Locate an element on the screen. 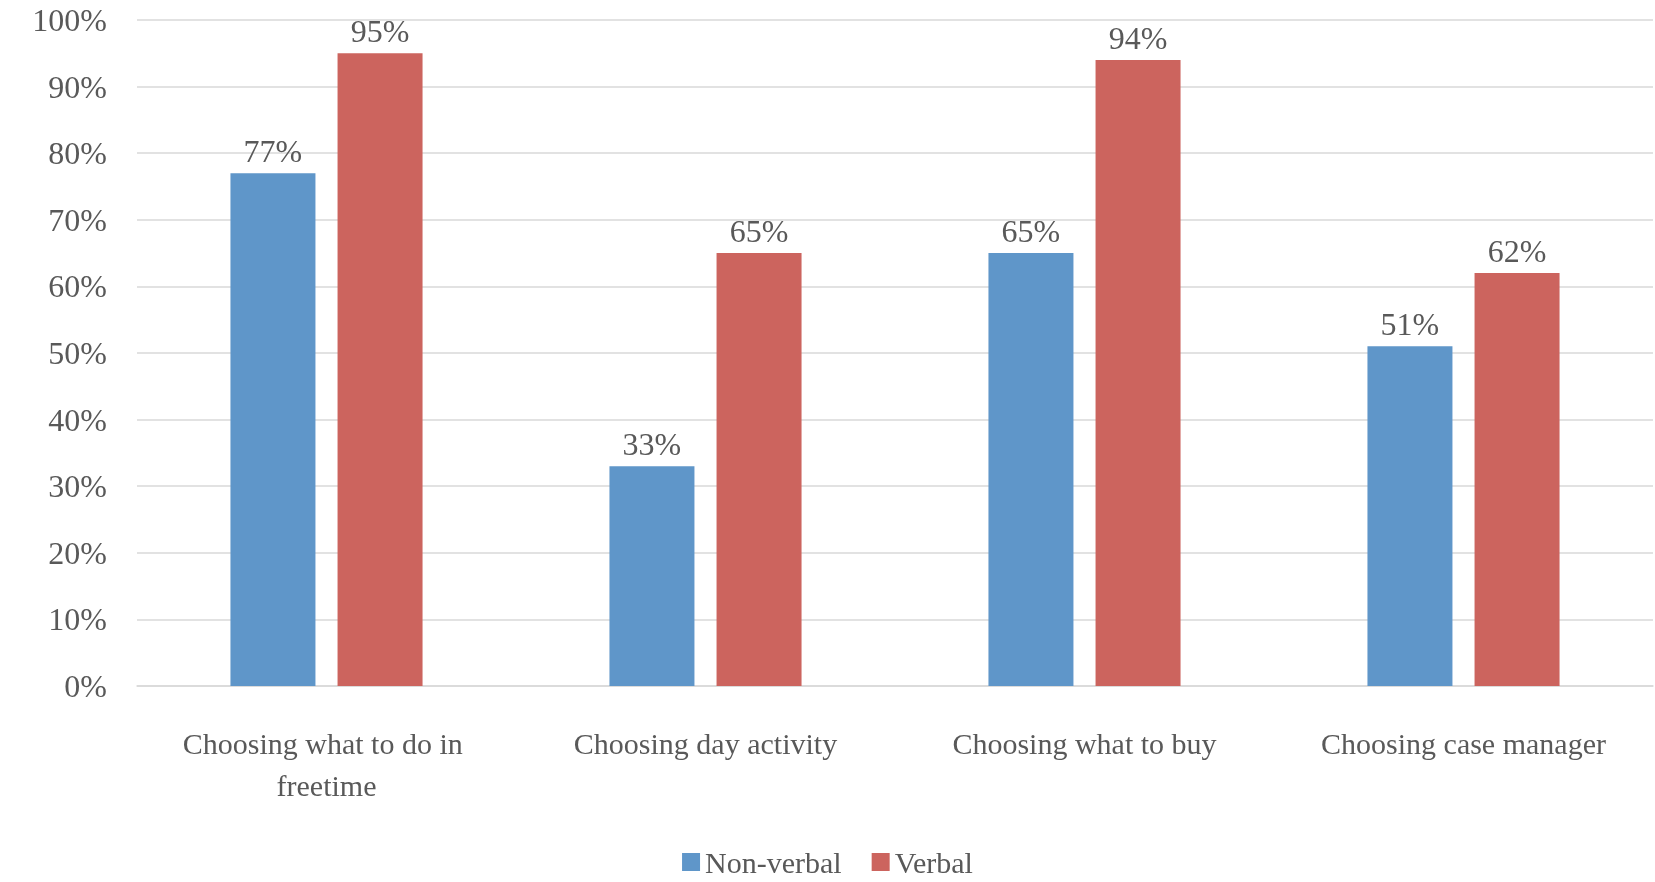 Image resolution: width=1655 pixels, height=882 pixels. legend-label: Non-verbal is located at coordinates (773, 862).